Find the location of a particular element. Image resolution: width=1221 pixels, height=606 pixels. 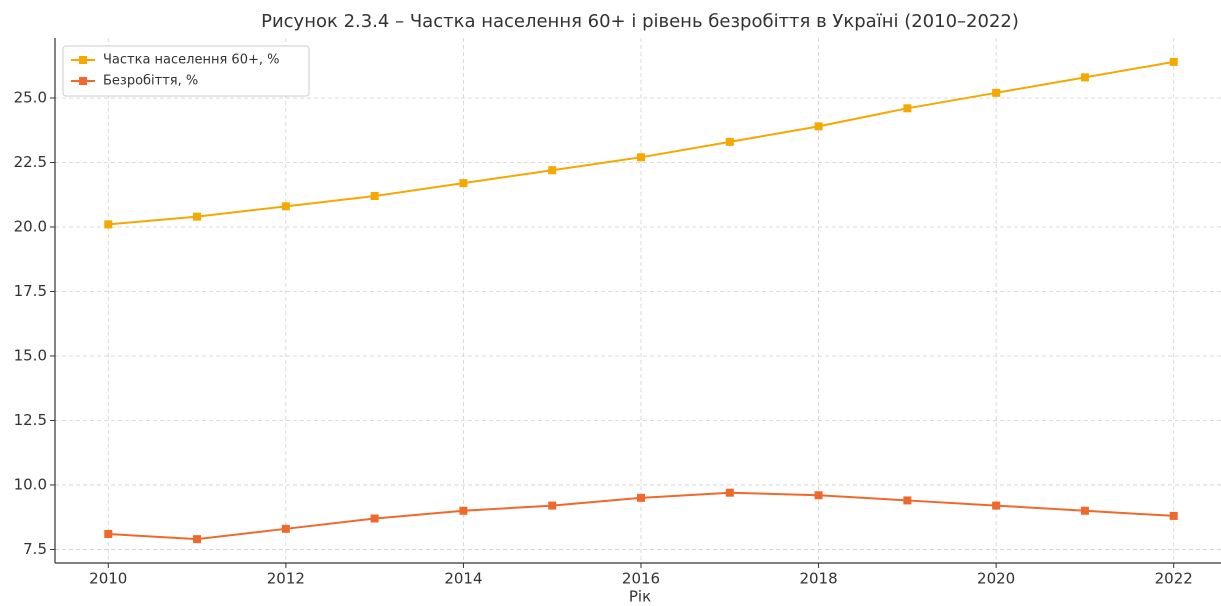

x-tick-label: 2020 is located at coordinates (996, 579).